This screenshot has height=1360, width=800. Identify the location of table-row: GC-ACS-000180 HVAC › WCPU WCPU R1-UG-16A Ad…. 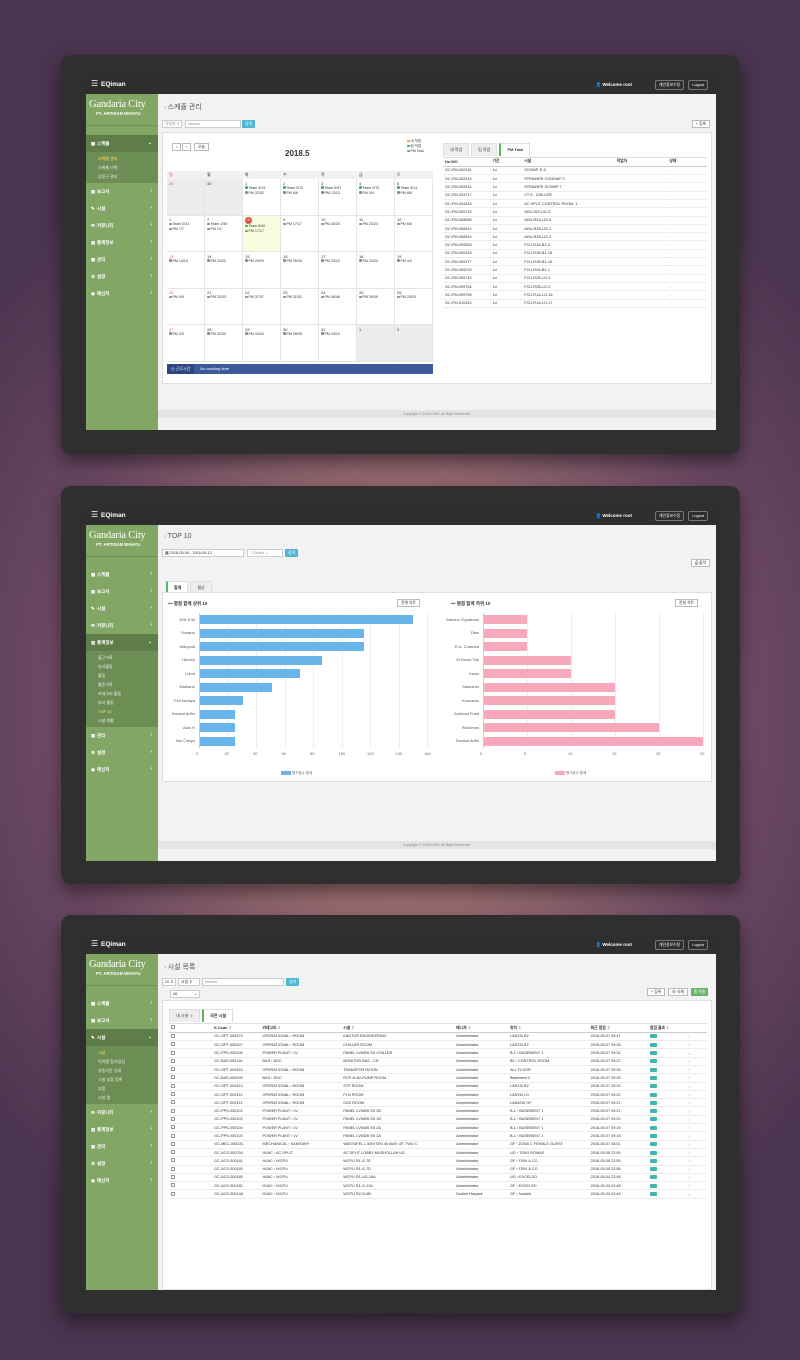
(438, 1178).